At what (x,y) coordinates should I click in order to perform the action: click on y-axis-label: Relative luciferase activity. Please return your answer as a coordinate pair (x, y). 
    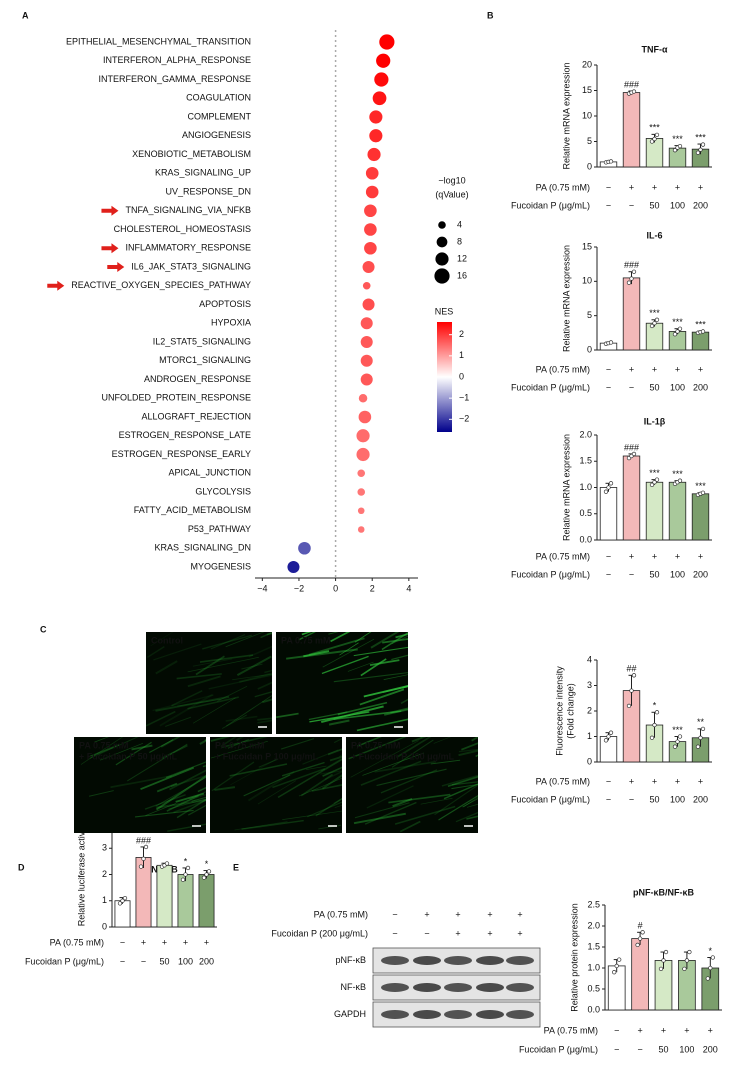
    Looking at the image, I should click on (81, 874).